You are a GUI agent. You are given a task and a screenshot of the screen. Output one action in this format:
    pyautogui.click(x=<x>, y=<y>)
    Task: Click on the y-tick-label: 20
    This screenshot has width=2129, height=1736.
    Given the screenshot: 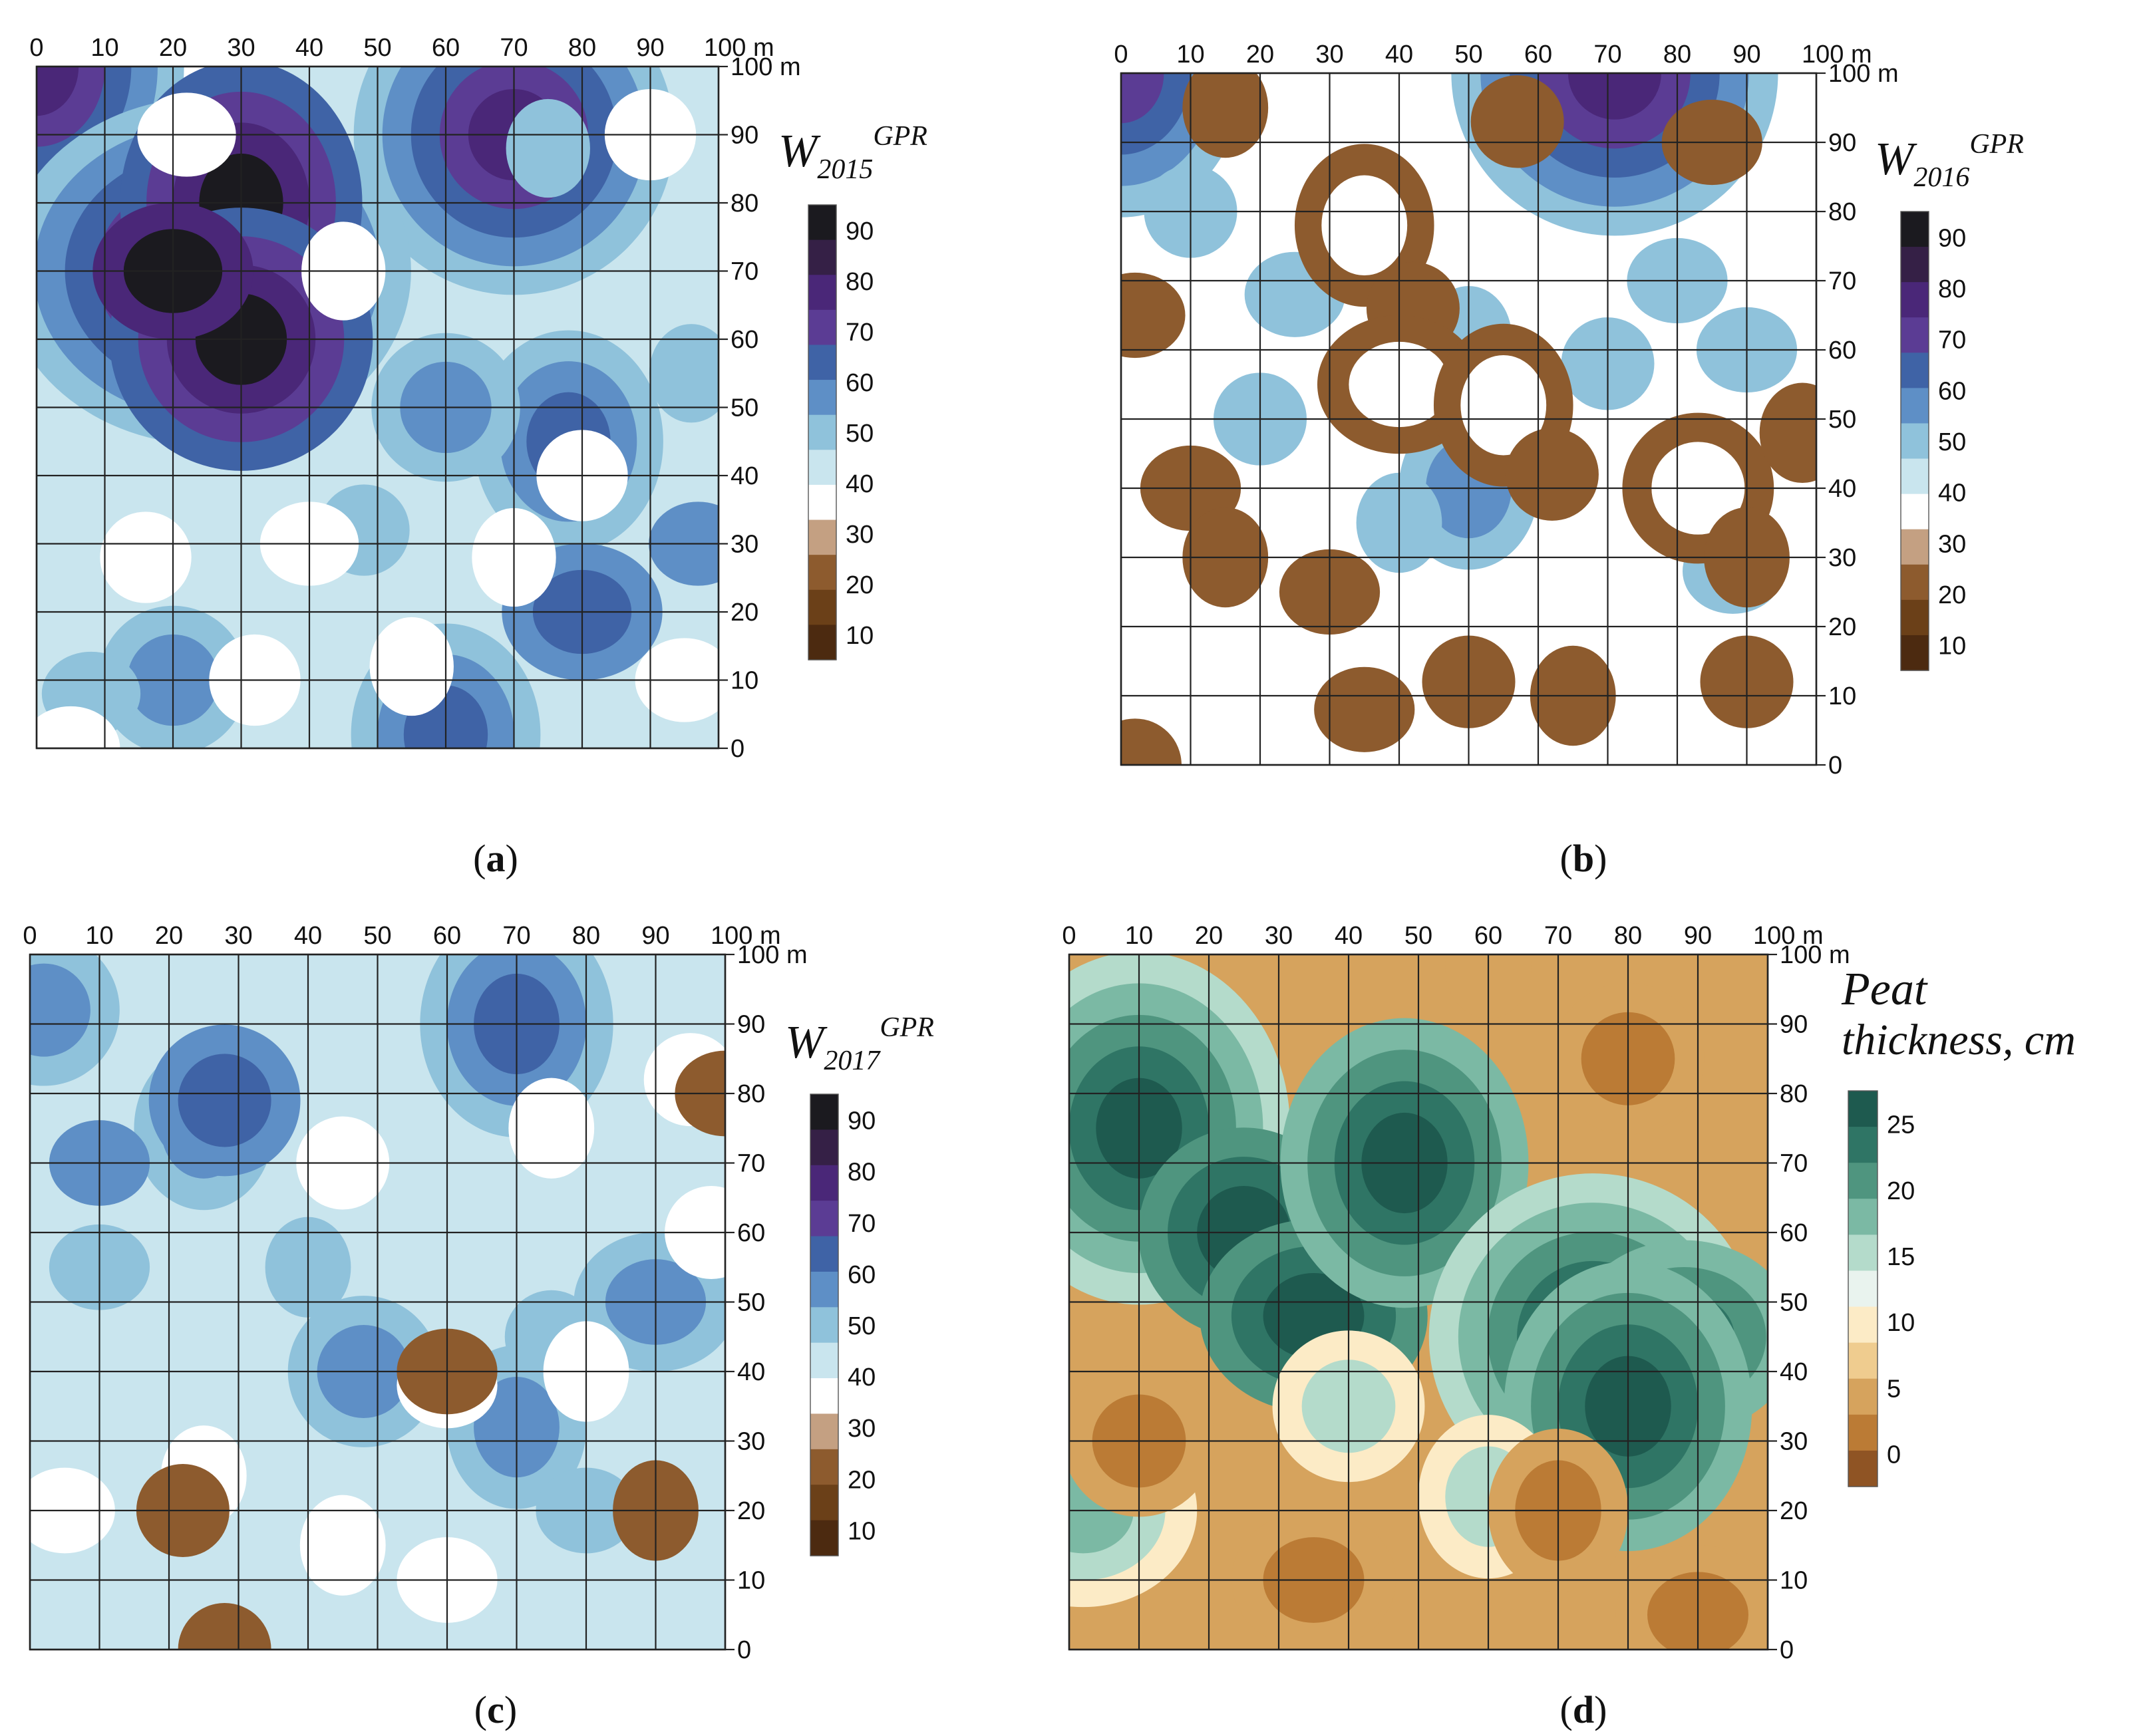 What is the action you would take?
    pyautogui.click(x=751, y=1511)
    